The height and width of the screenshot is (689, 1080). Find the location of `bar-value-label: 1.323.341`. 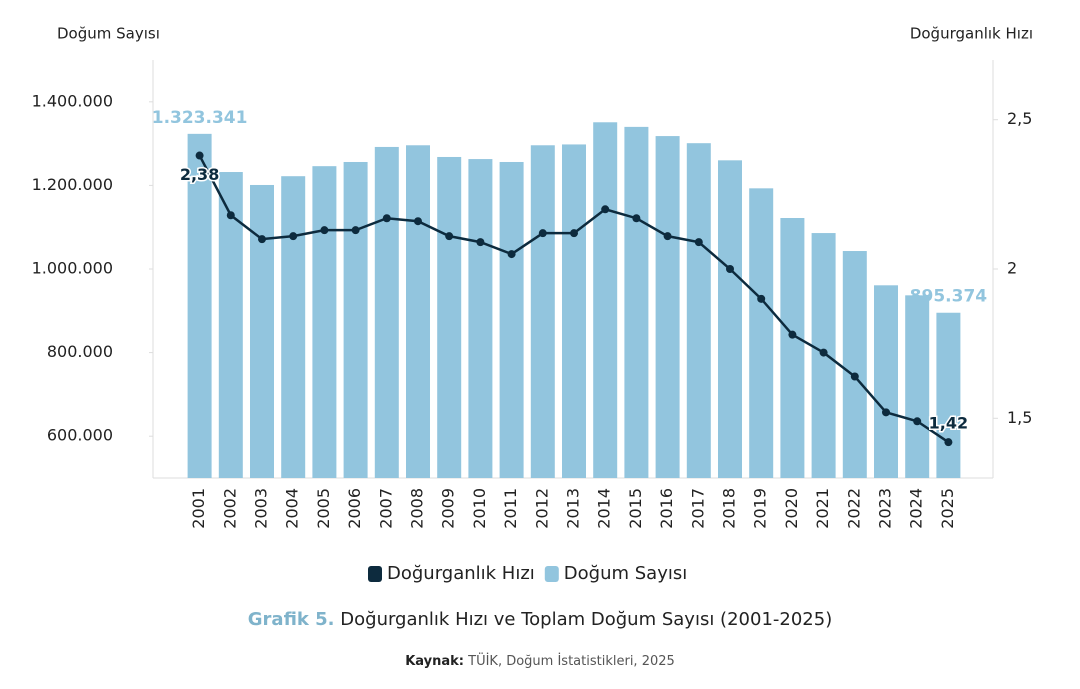

bar-value-label: 1.323.341 is located at coordinates (200, 118).